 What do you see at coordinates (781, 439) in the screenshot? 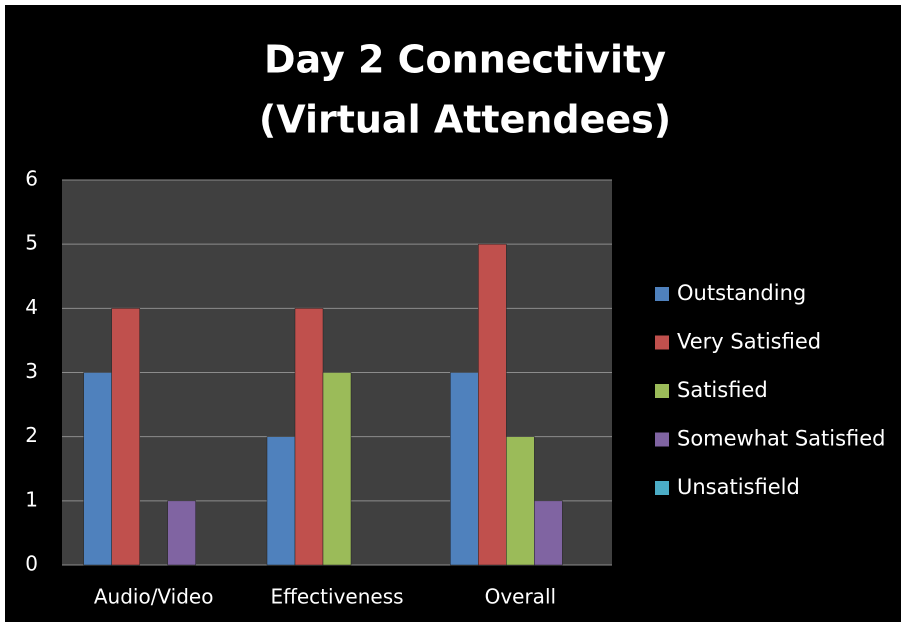
I see `legend-label: Somewhat Satisfied` at bounding box center [781, 439].